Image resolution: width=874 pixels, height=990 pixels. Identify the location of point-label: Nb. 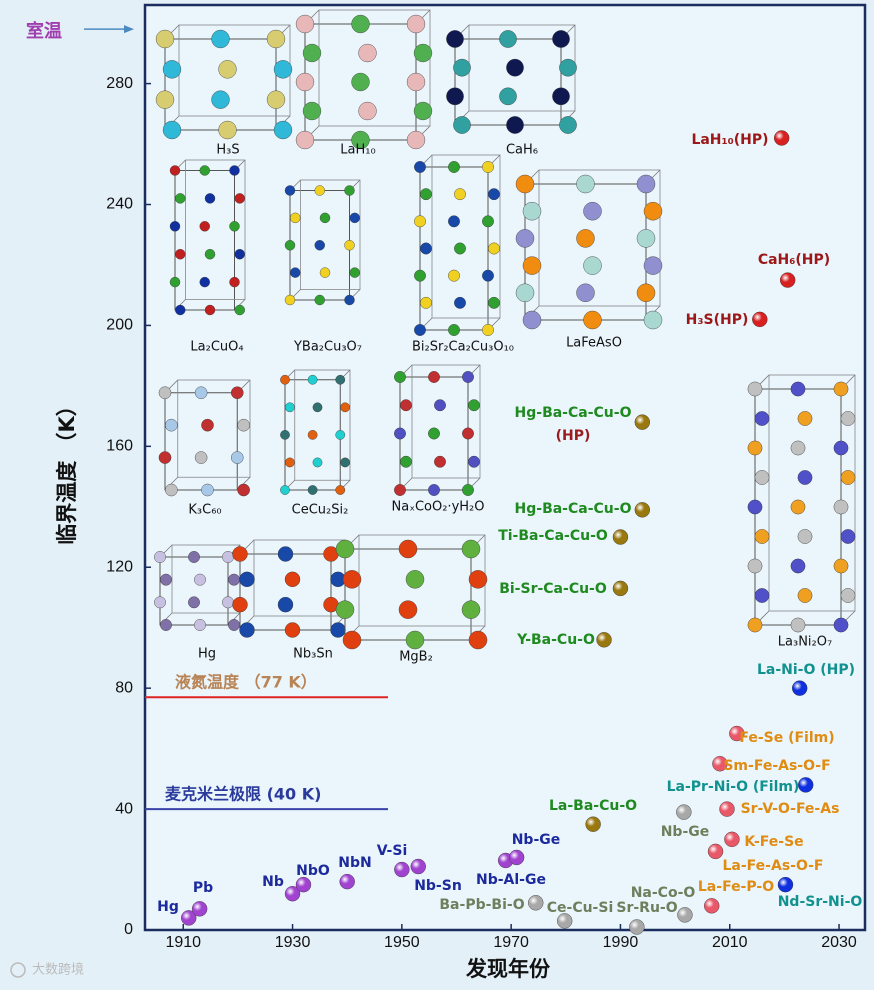
(273, 882).